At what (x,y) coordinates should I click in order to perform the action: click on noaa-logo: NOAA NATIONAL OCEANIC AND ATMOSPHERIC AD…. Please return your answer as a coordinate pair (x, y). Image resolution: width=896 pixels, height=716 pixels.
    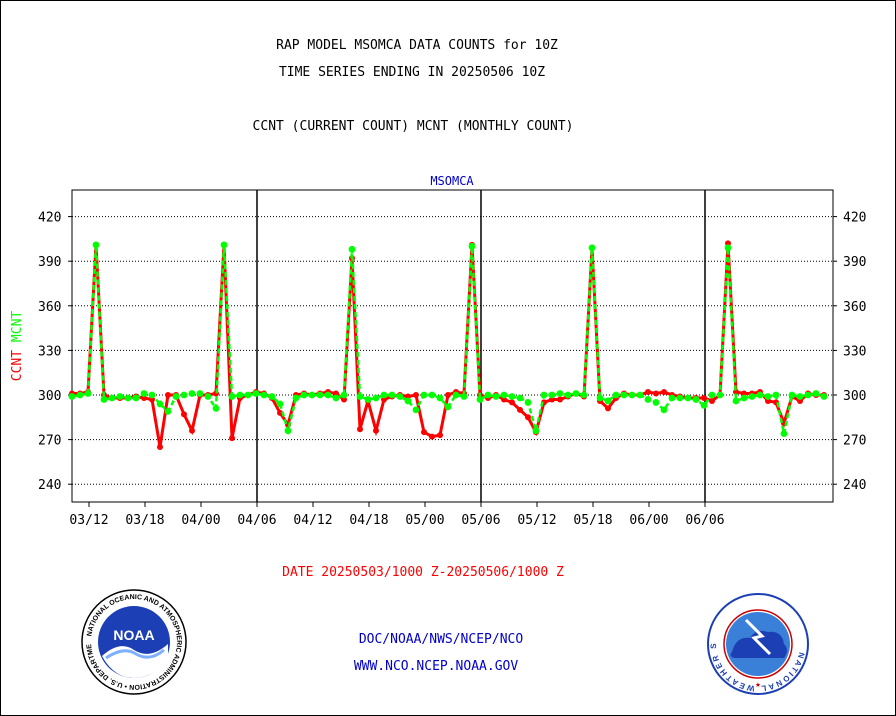
    Looking at the image, I should click on (133, 641).